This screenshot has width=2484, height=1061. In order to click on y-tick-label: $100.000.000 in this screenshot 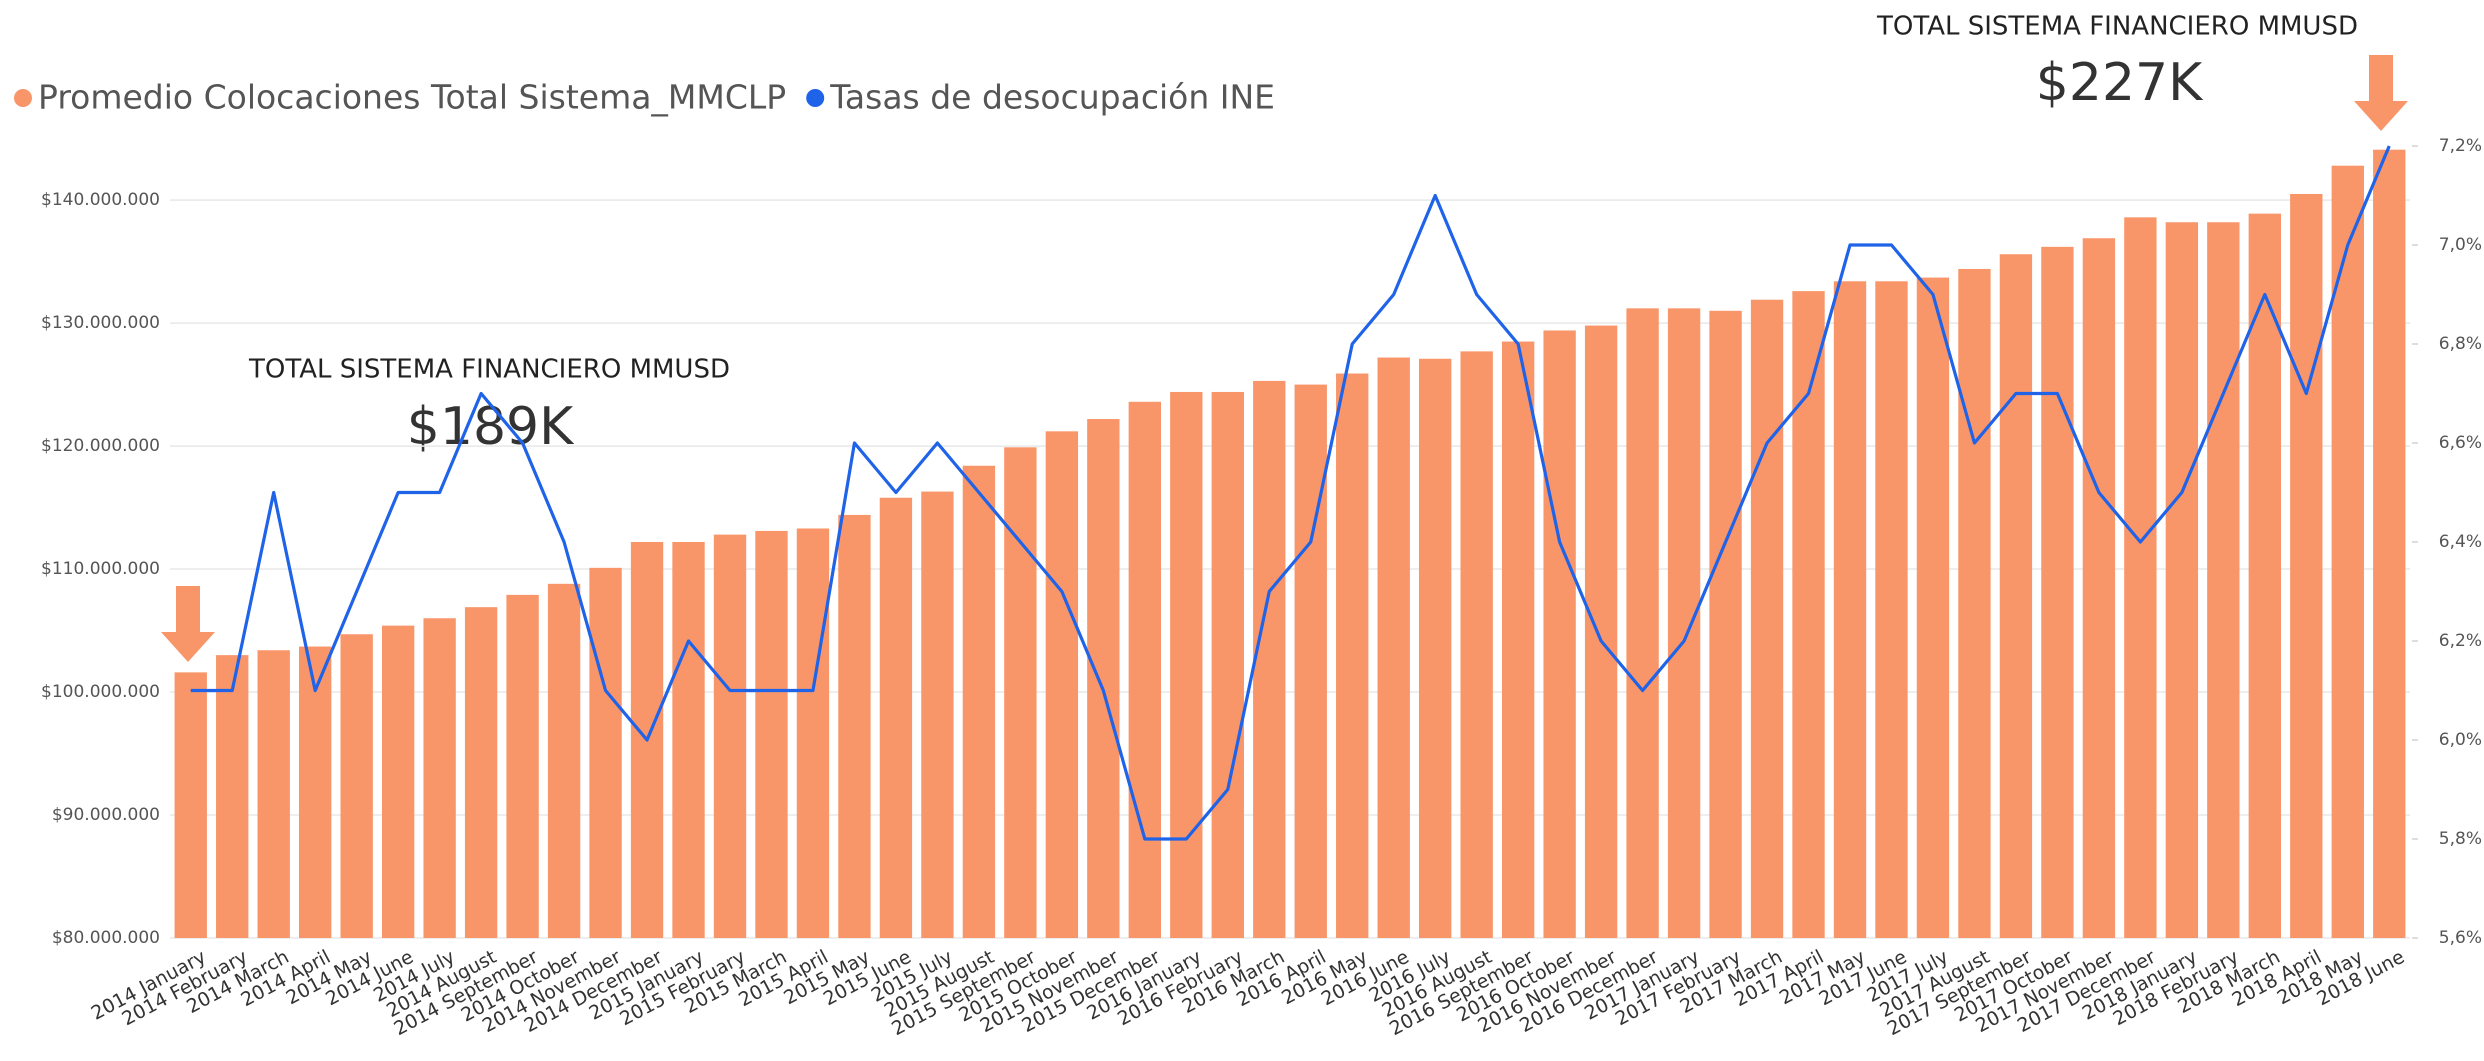, I will do `click(100, 692)`.